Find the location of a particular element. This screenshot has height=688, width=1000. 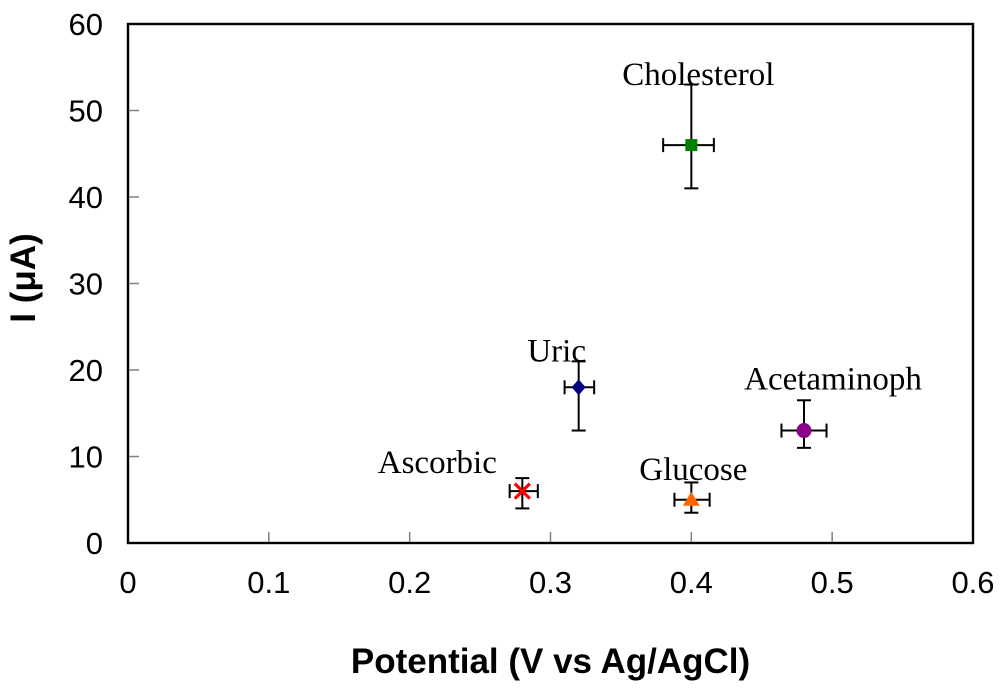

y-tick-label: 60 is located at coordinates (86, 24).